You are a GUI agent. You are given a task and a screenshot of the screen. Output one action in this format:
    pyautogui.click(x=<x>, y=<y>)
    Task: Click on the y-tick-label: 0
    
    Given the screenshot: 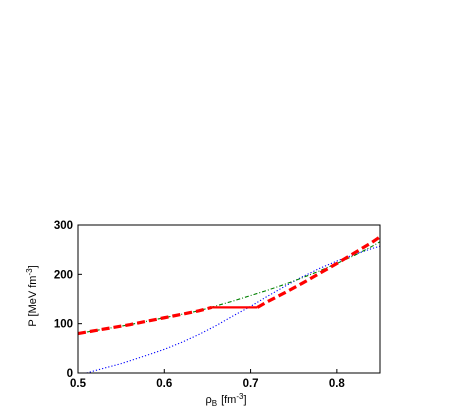 What is the action you would take?
    pyautogui.click(x=70, y=374)
    